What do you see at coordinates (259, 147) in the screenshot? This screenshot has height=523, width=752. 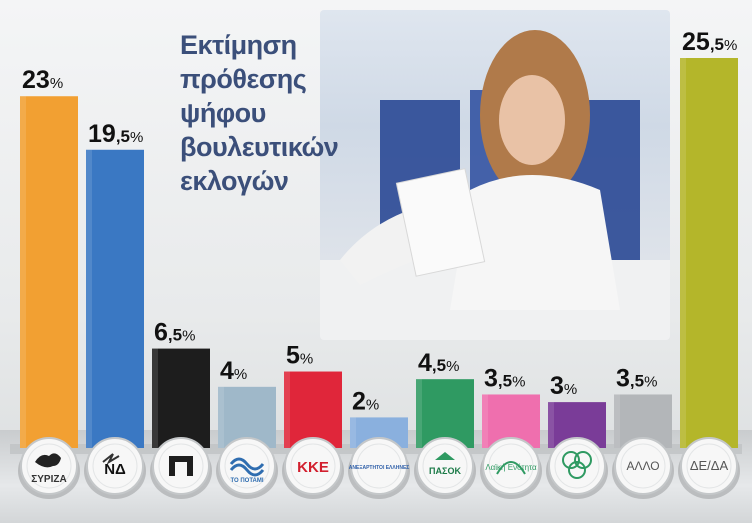 I see `title-line: βουλευτικών` at bounding box center [259, 147].